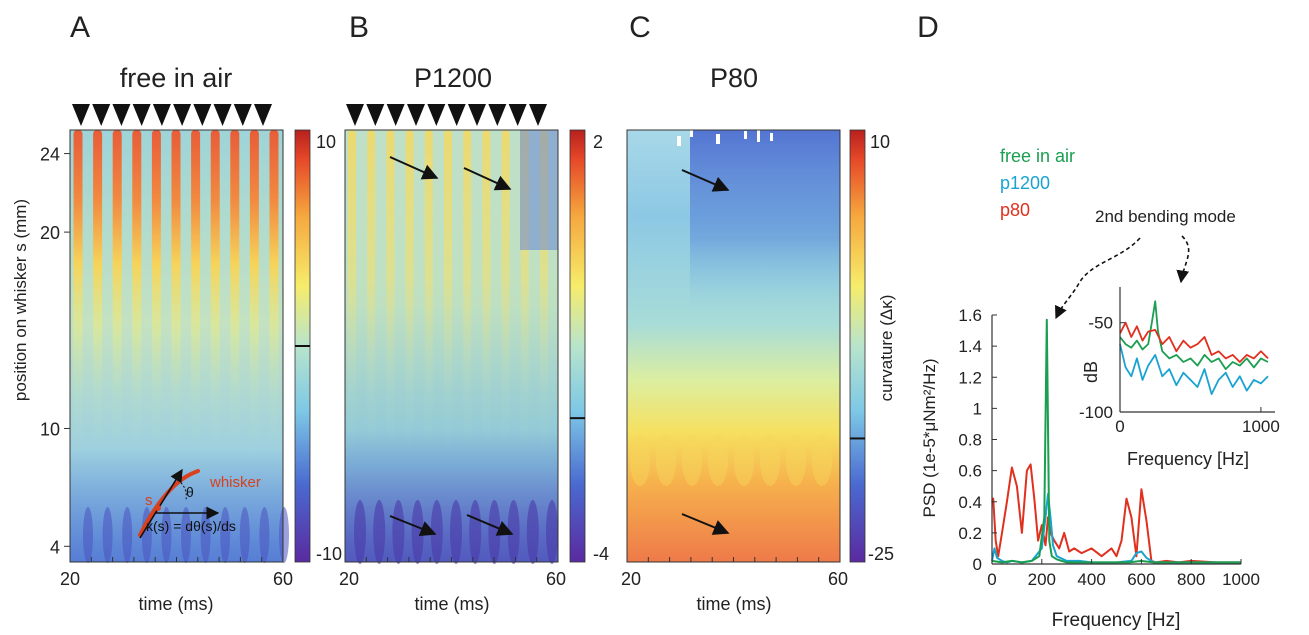  I want to click on panel-b-arrows, so click(451, 346).